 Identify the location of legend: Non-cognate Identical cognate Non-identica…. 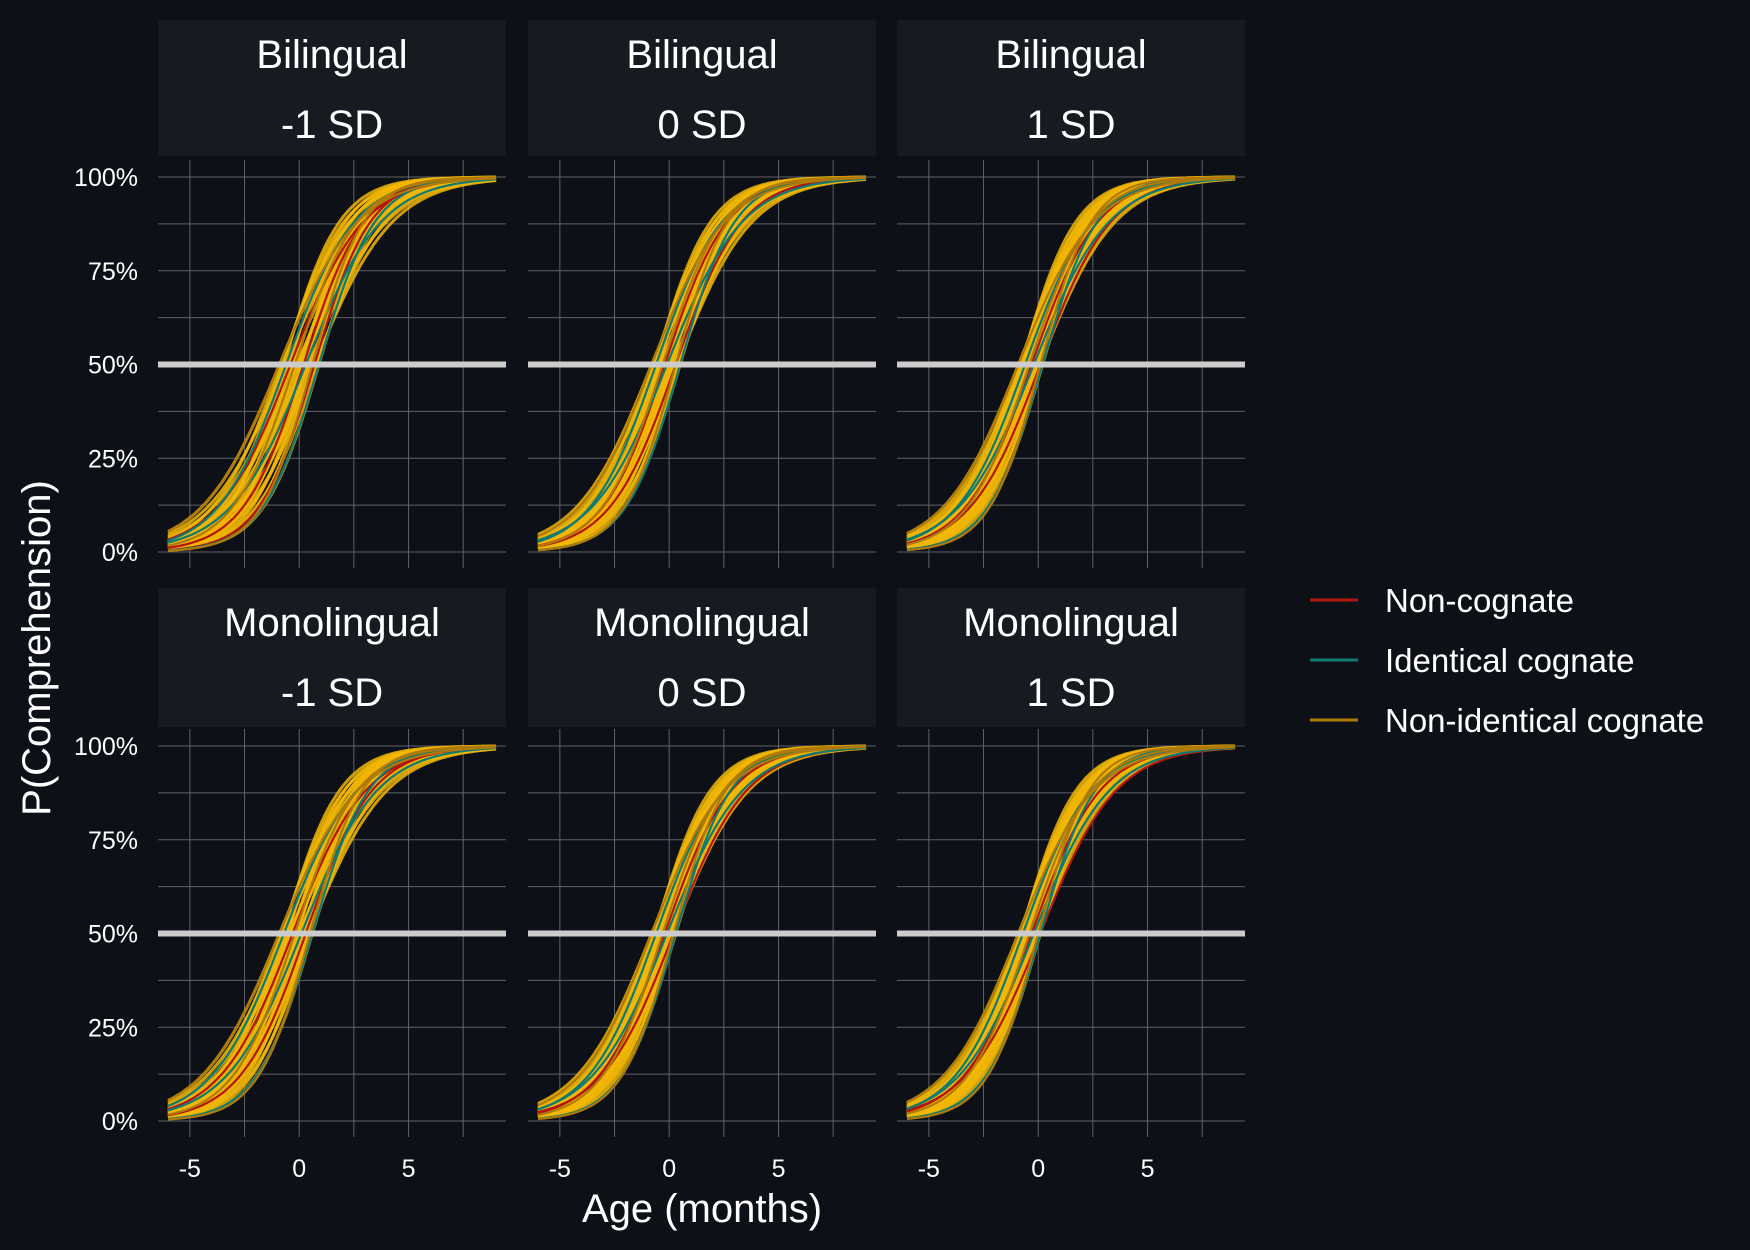
(1507, 660).